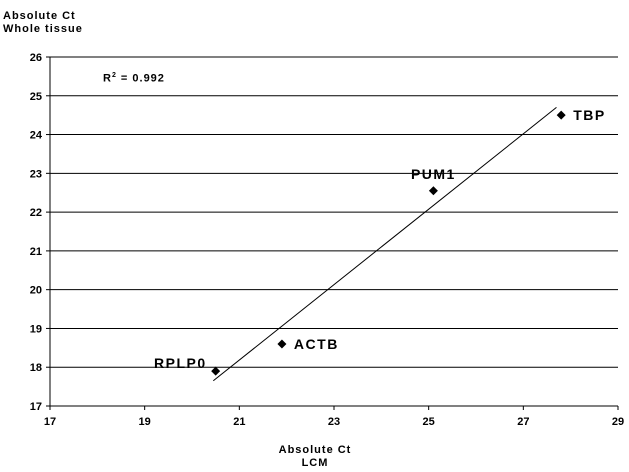 Image resolution: width=629 pixels, height=472 pixels. Describe the element at coordinates (134, 78) in the screenshot. I see `r-squared-annotation: R2 = 0.992` at that location.